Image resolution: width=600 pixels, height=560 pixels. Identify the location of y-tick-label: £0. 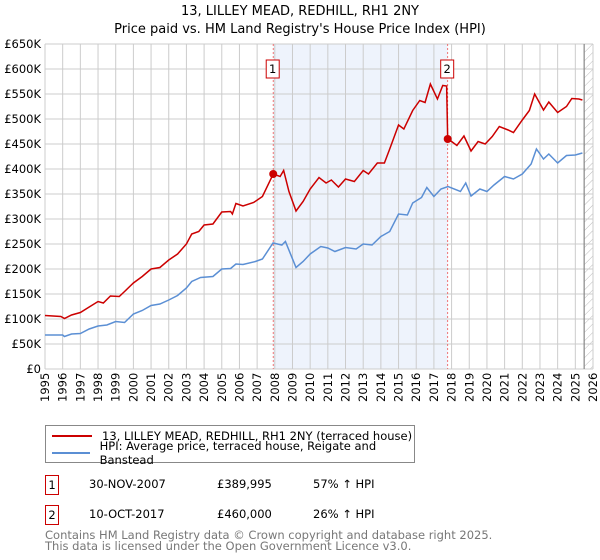
(33, 369).